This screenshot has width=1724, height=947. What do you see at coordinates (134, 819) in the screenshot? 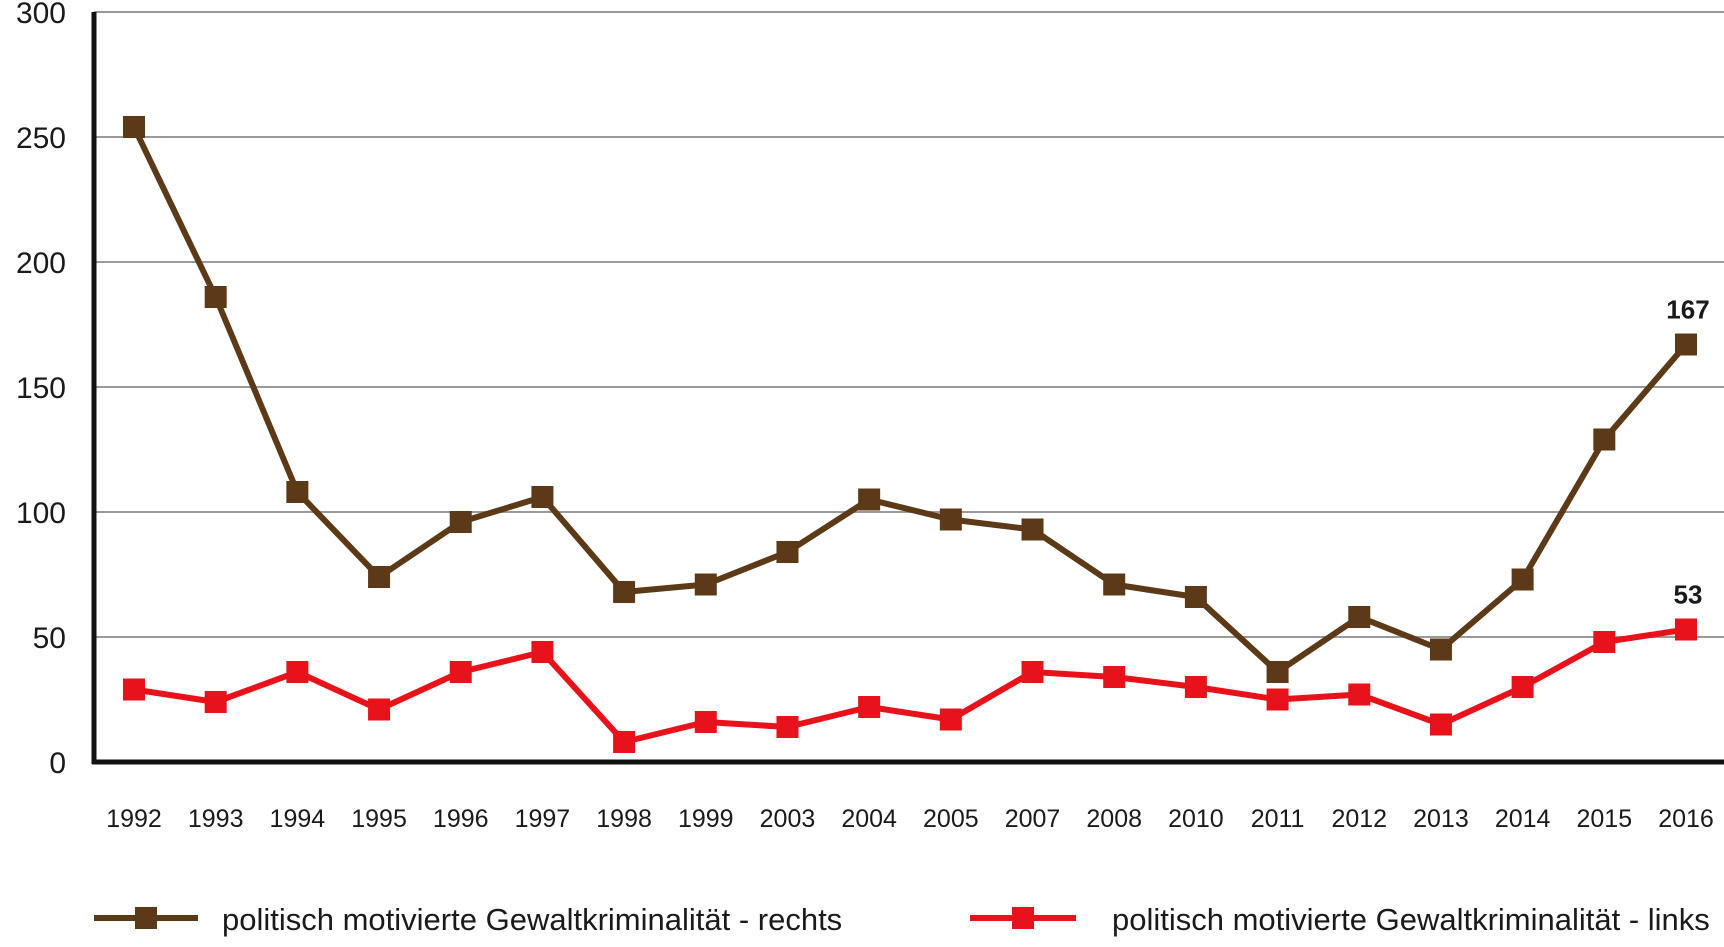
I see `x-tick-label: 1992` at bounding box center [134, 819].